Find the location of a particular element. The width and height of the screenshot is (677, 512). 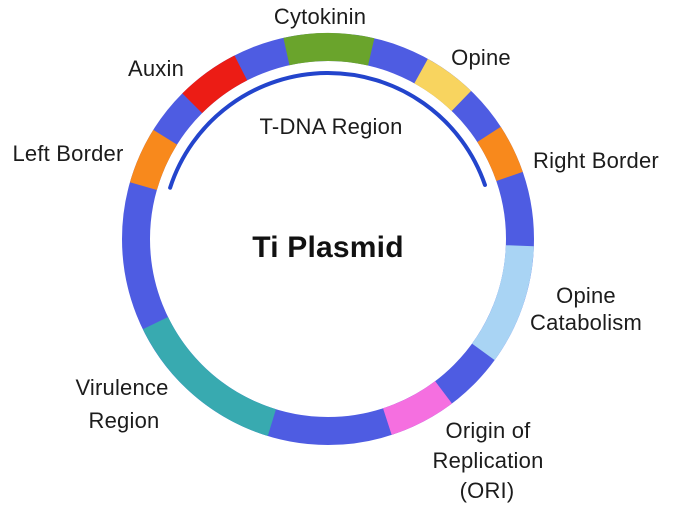

segment-ori is located at coordinates (417, 408).